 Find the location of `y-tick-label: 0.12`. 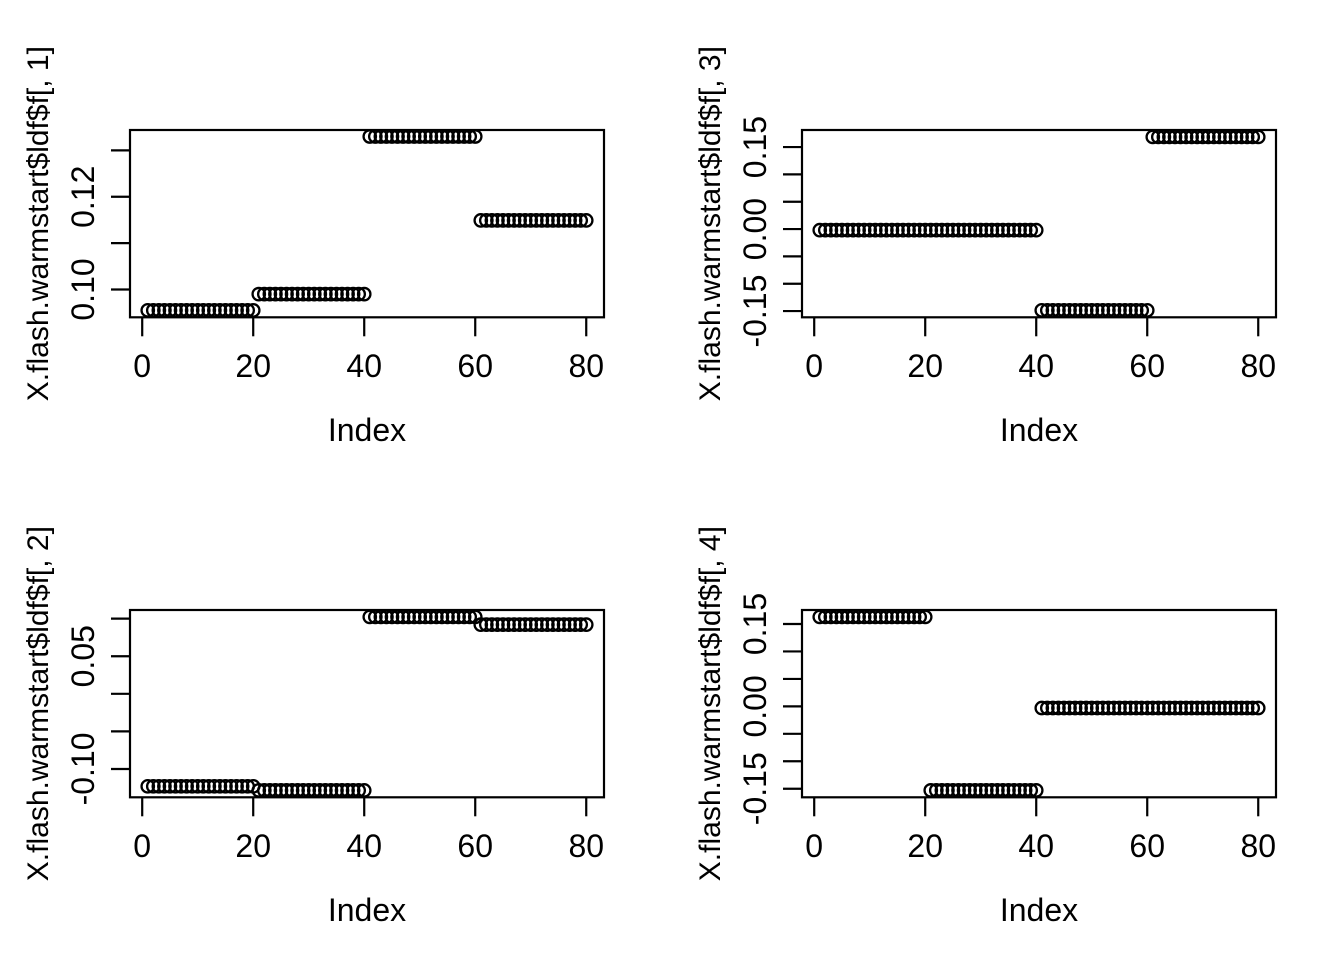

y-tick-label: 0.12 is located at coordinates (83, 197).